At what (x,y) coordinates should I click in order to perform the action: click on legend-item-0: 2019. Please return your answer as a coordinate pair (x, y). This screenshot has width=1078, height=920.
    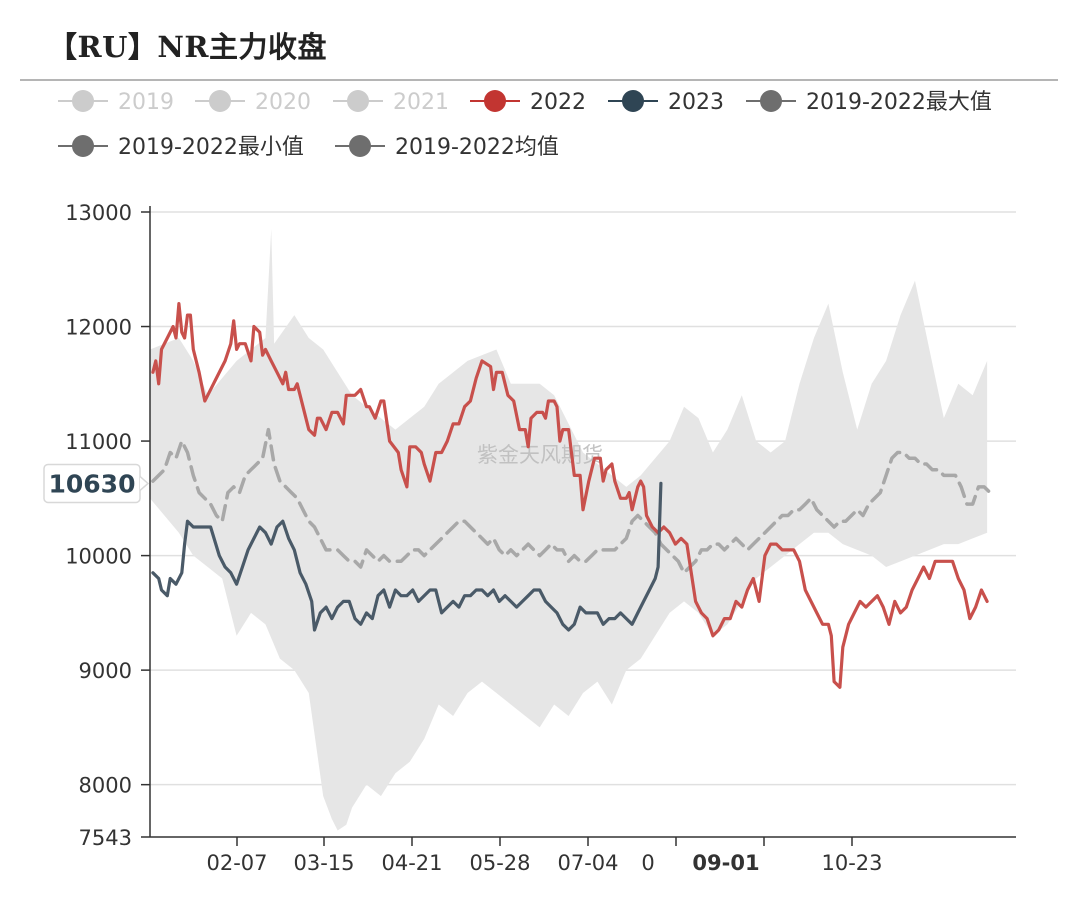
    Looking at the image, I should click on (116, 102).